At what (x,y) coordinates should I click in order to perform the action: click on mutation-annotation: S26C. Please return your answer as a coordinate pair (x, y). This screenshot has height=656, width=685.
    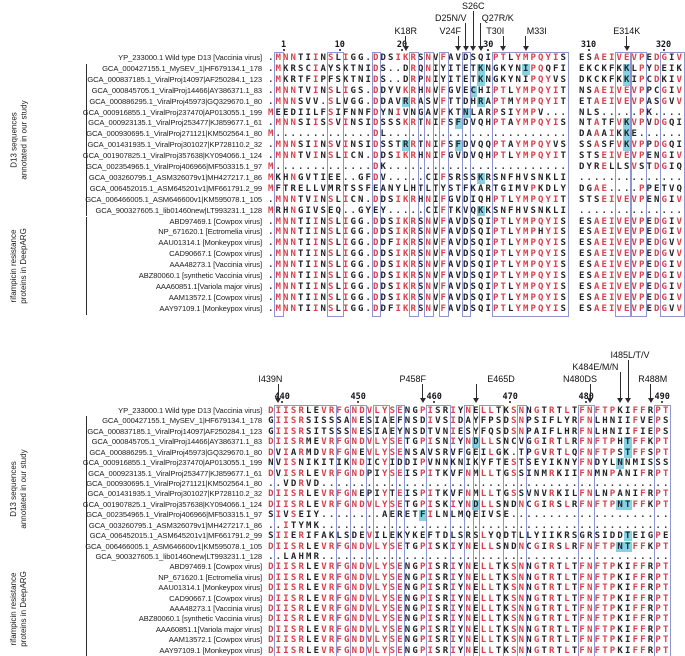
    Looking at the image, I should click on (473, 6).